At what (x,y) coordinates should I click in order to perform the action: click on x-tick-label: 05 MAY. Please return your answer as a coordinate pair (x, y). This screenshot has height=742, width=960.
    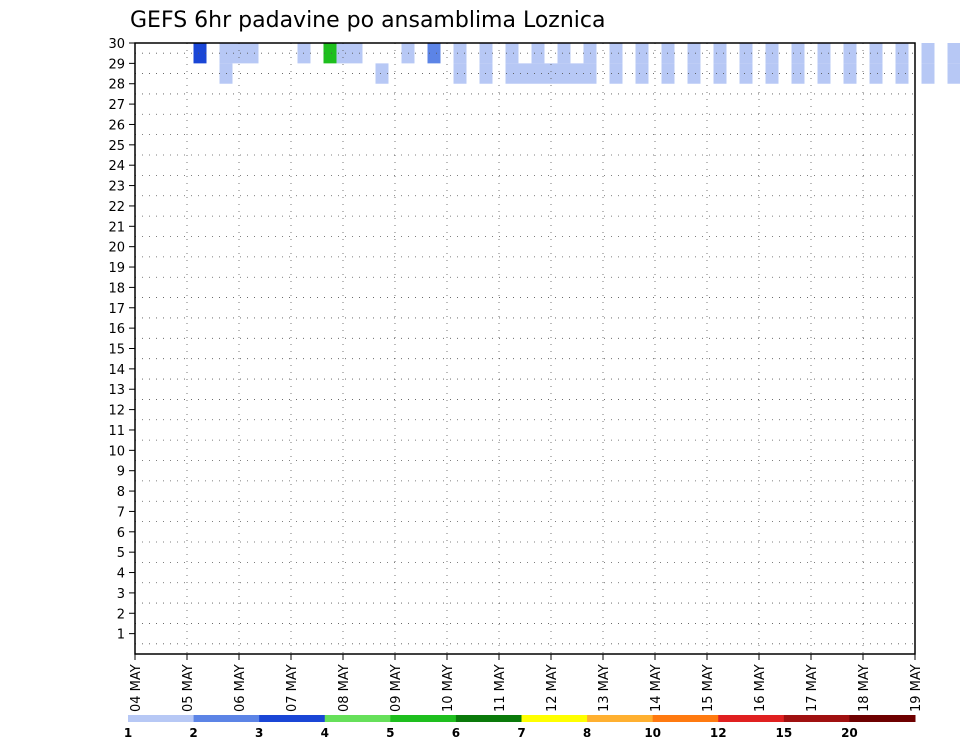
    Looking at the image, I should click on (188, 688).